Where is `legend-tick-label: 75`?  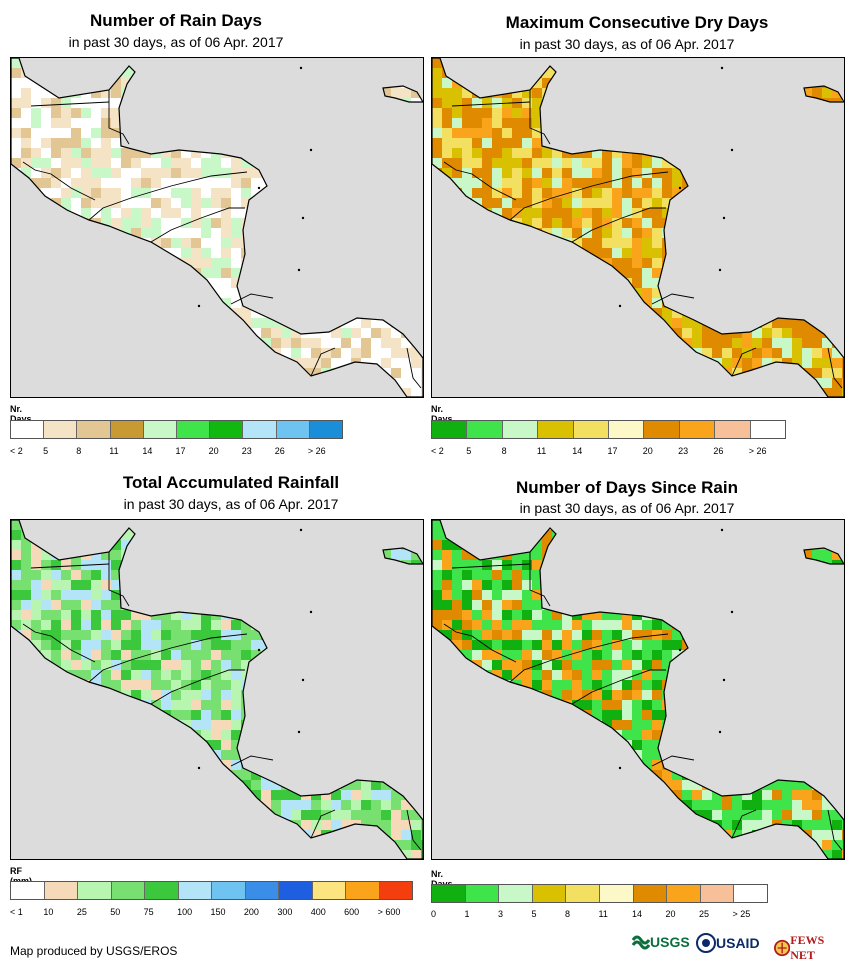 legend-tick-label: 75 is located at coordinates (148, 912).